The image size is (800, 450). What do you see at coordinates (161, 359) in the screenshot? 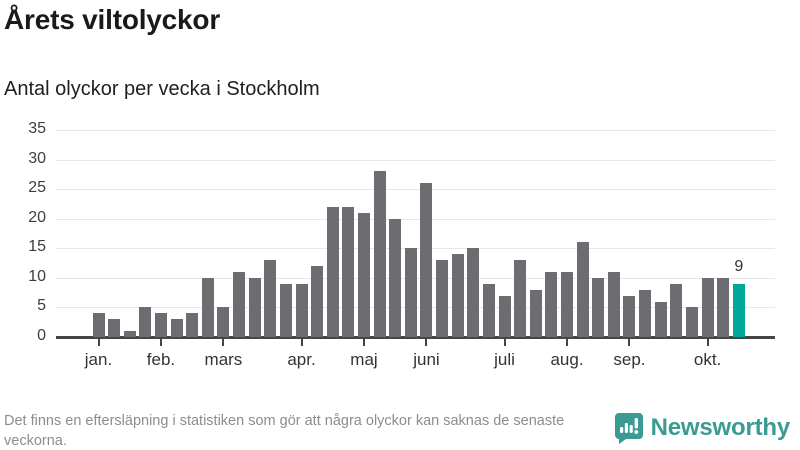
I see `x-axis-month-label: feb.` at bounding box center [161, 359].